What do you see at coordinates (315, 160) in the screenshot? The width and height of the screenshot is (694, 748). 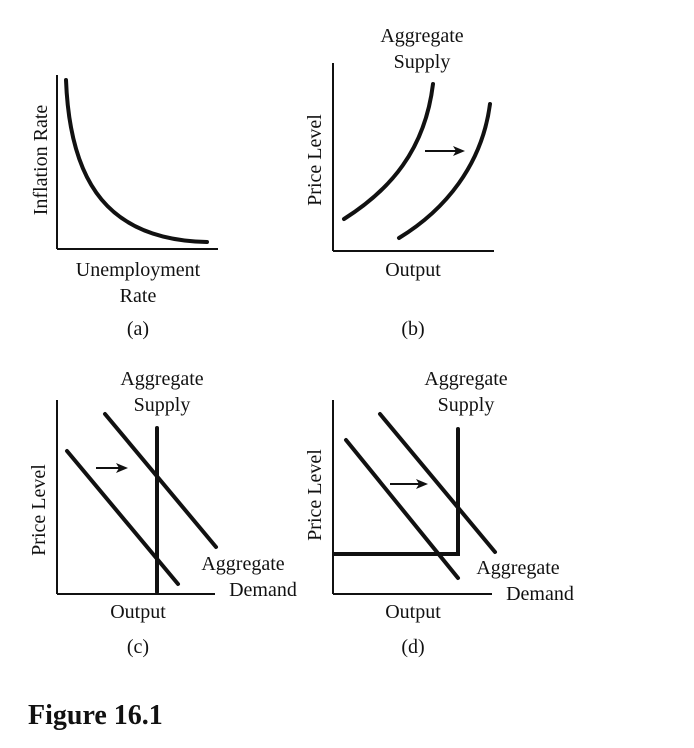 I see `panel-b-y-label: Price Level` at bounding box center [315, 160].